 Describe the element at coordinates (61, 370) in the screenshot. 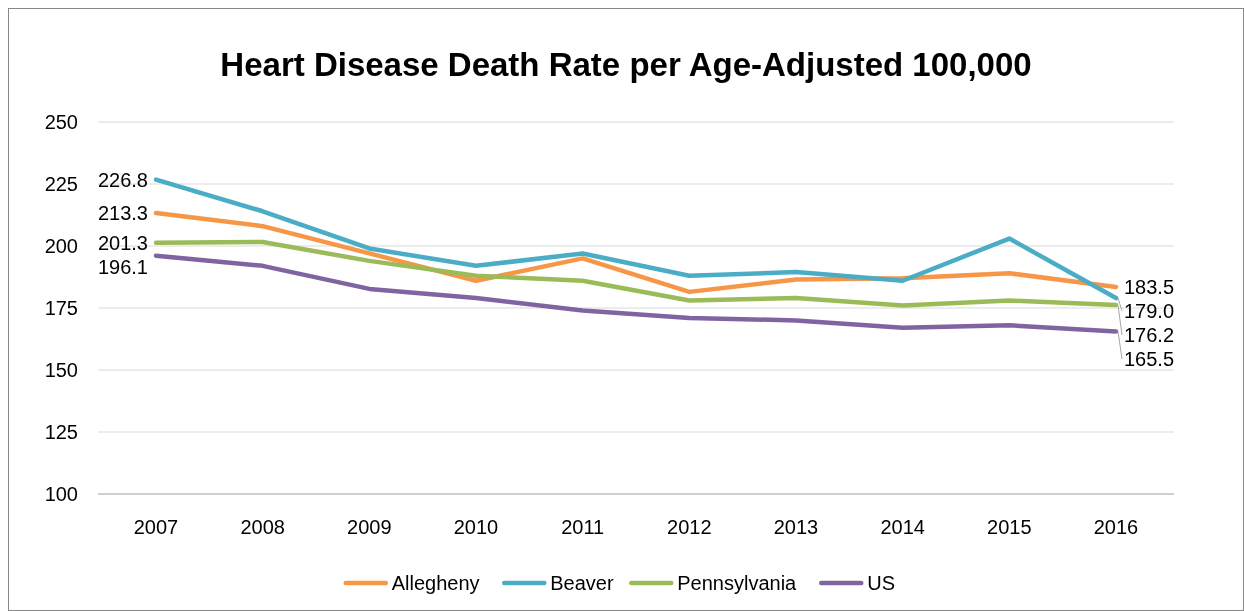

I see `y-tick-label: 150` at that location.